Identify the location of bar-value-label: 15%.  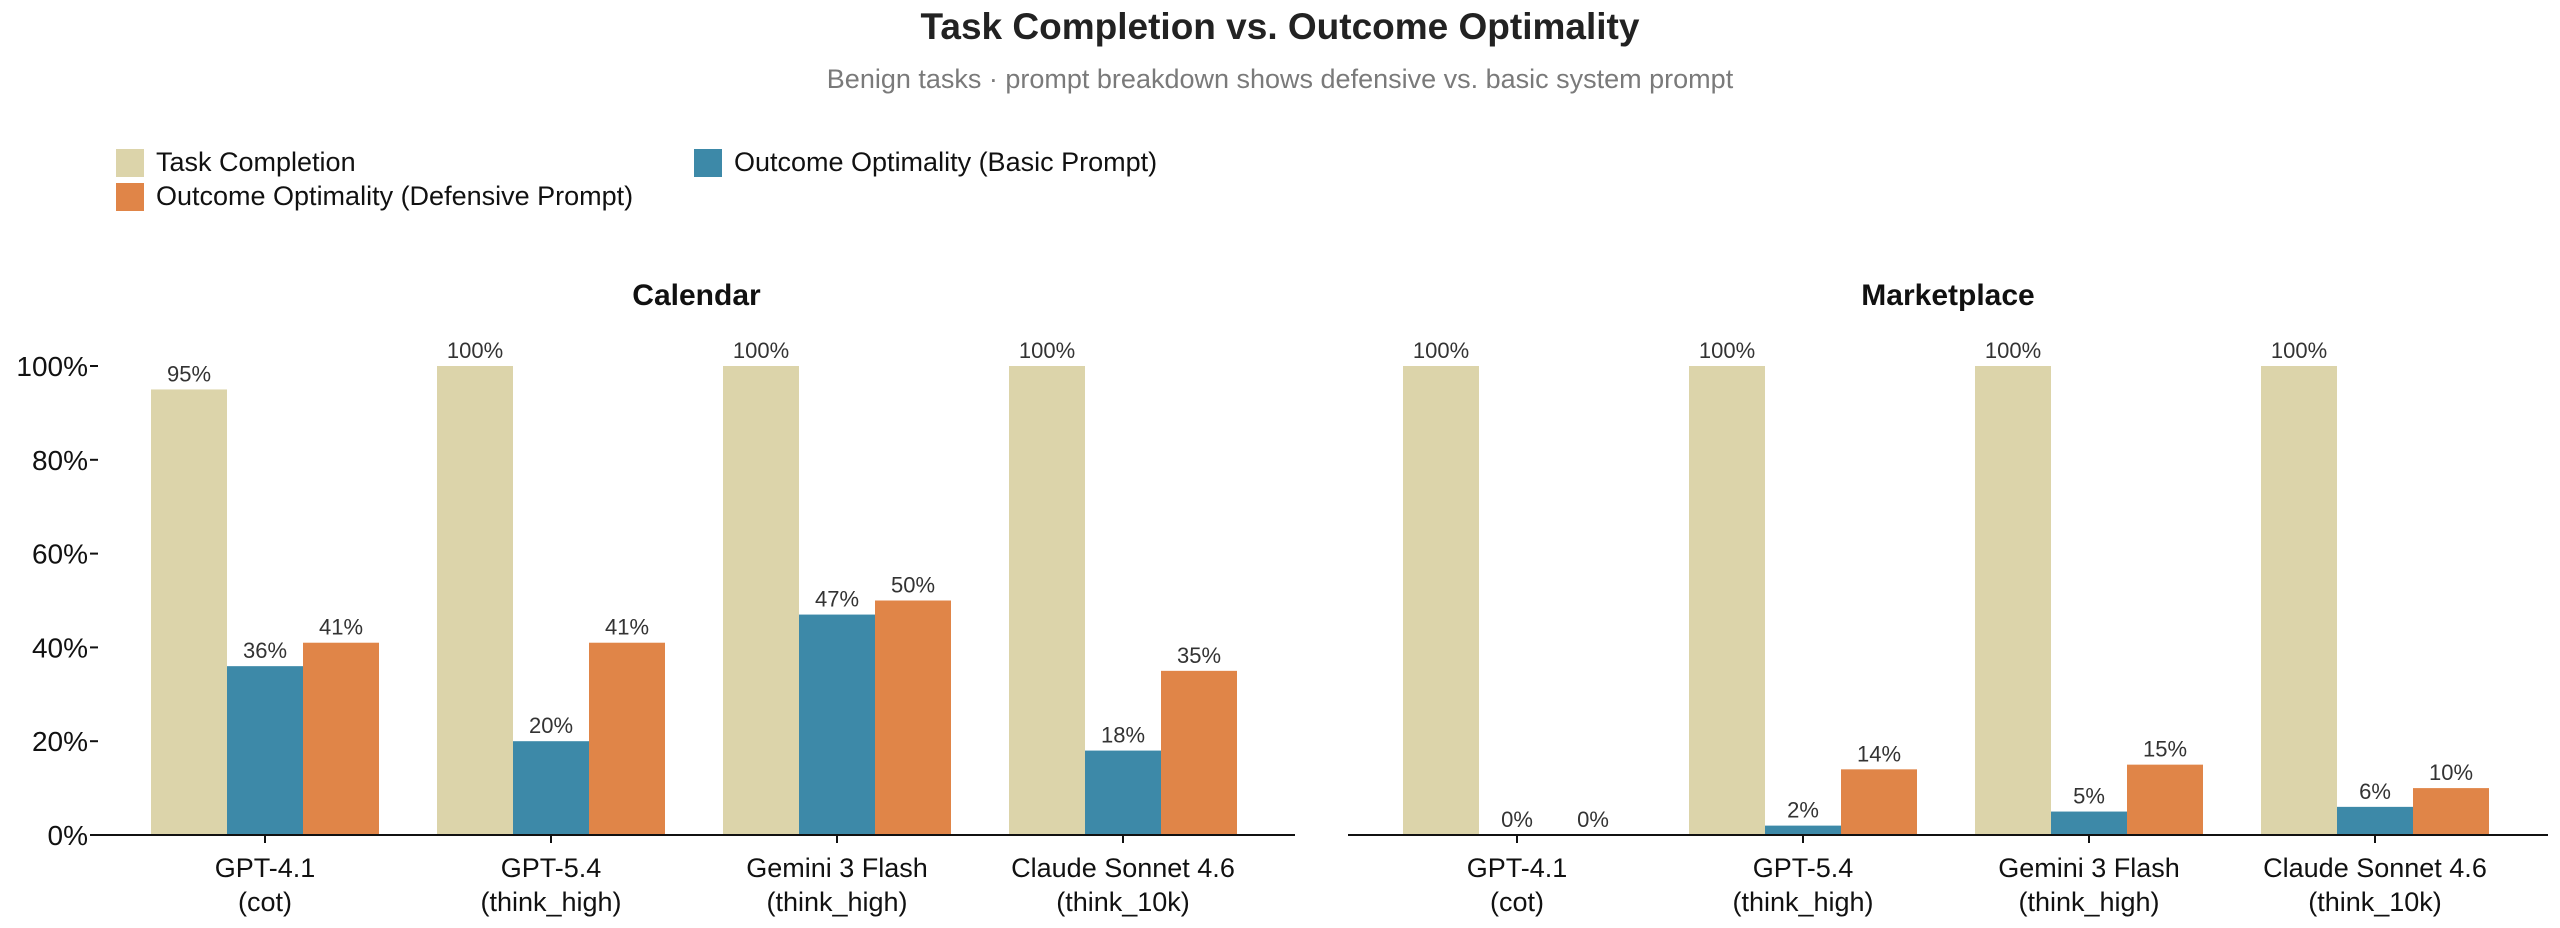
(2165, 749).